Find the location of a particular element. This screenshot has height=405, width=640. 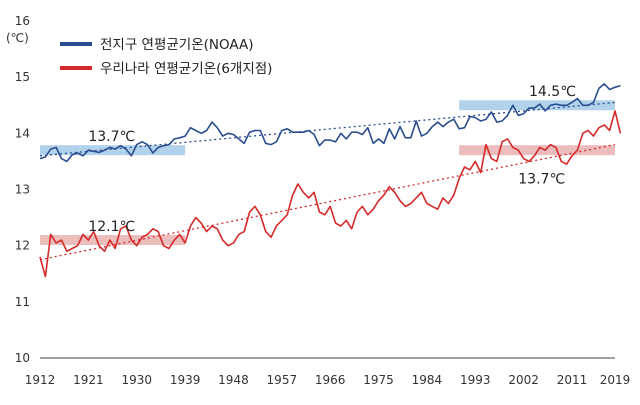

x-tick-label: 1984 is located at coordinates (427, 380).